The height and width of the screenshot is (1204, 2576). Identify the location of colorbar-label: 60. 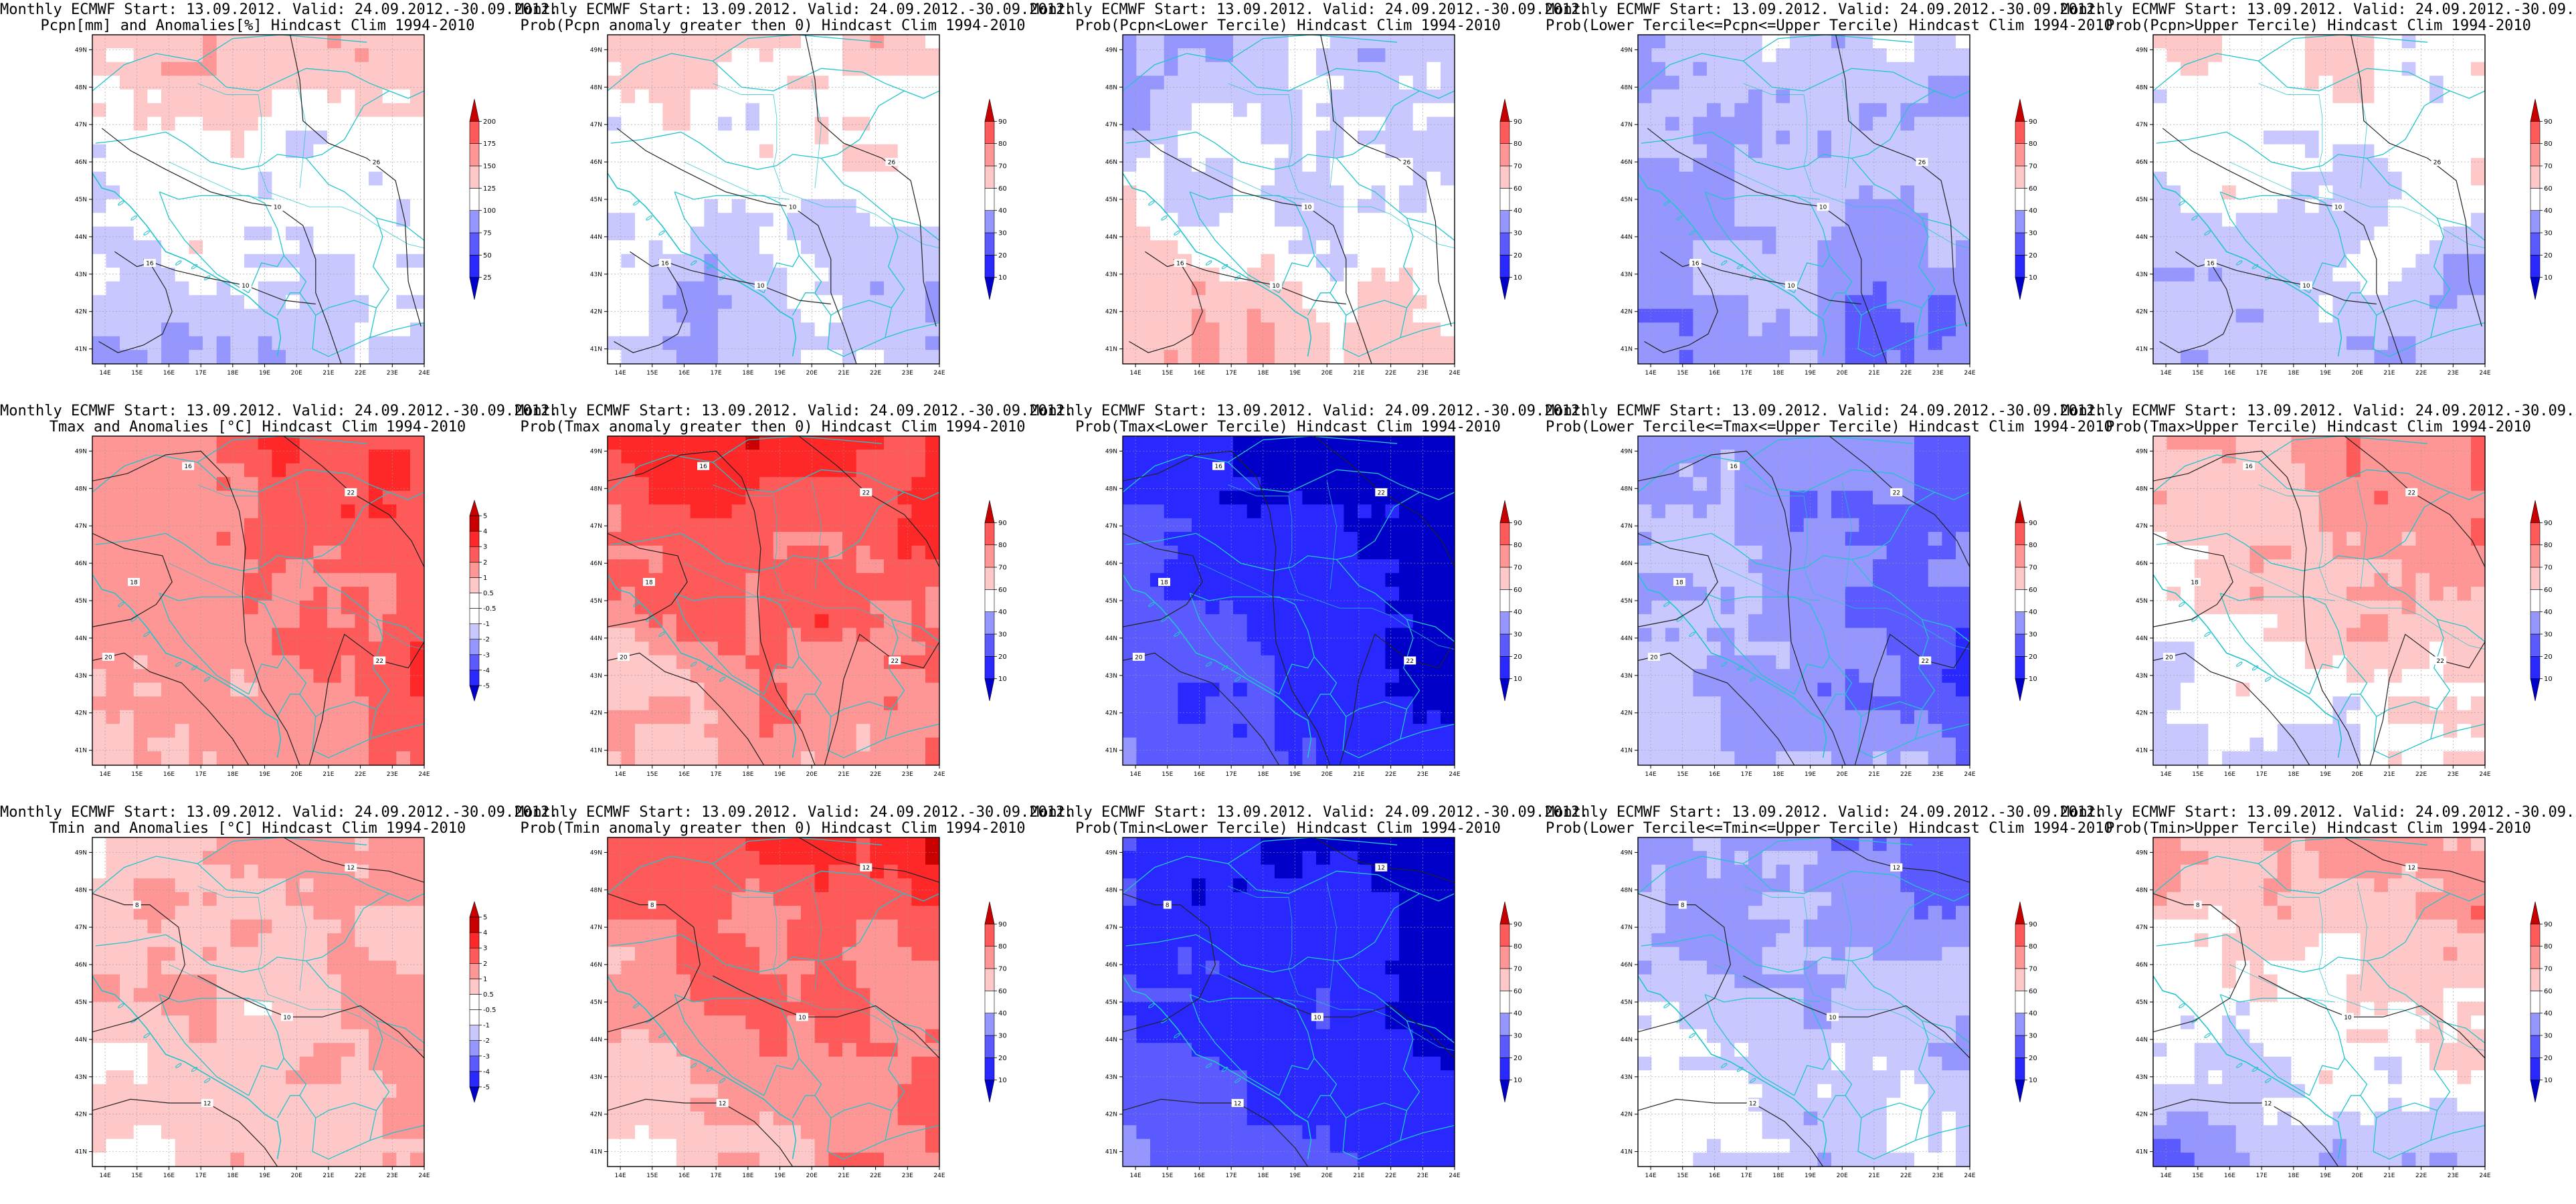
(2033, 590).